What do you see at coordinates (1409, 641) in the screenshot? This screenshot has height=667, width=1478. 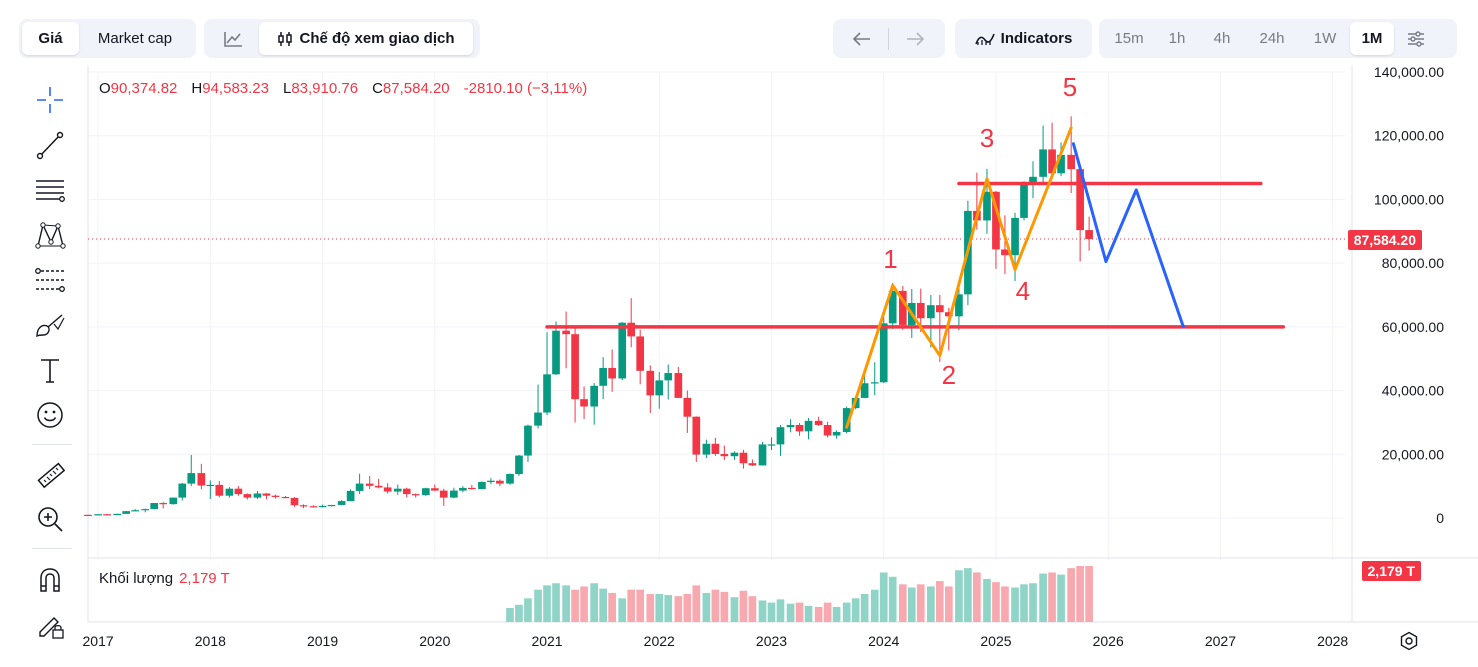 I see `time-axis-settings-button` at bounding box center [1409, 641].